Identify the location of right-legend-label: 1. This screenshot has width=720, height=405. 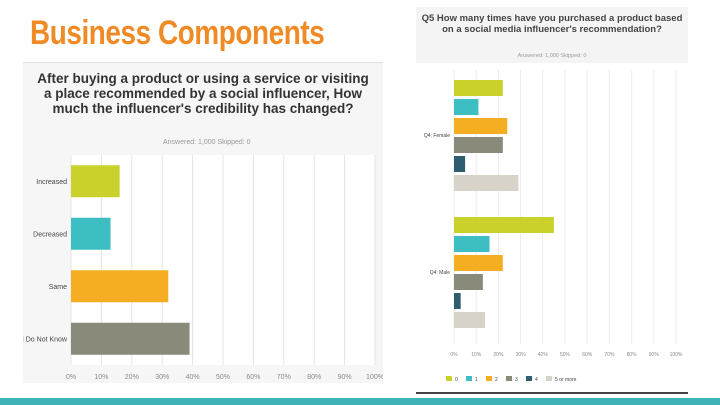
(476, 380).